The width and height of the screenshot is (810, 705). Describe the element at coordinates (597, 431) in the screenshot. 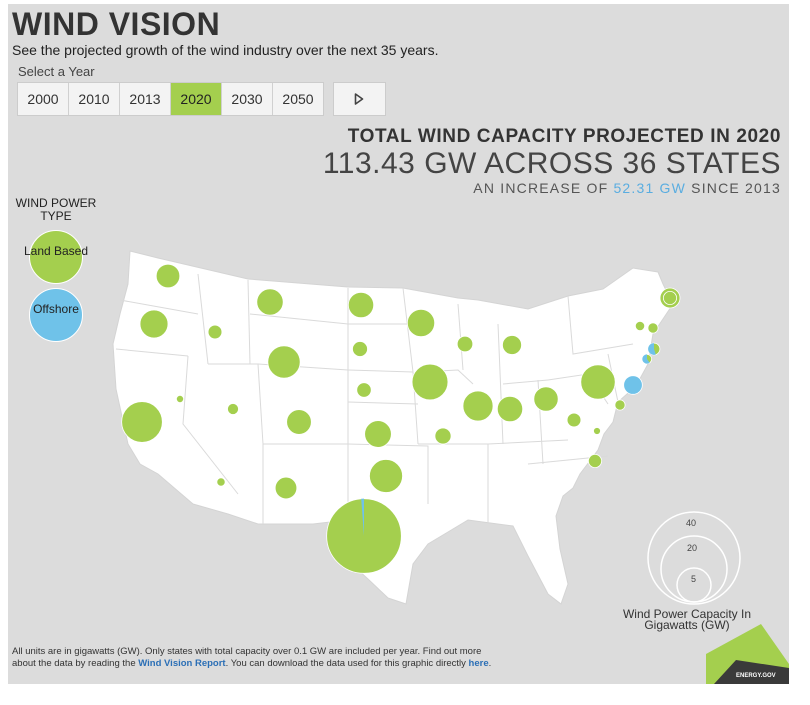

I see `bubble-va` at that location.